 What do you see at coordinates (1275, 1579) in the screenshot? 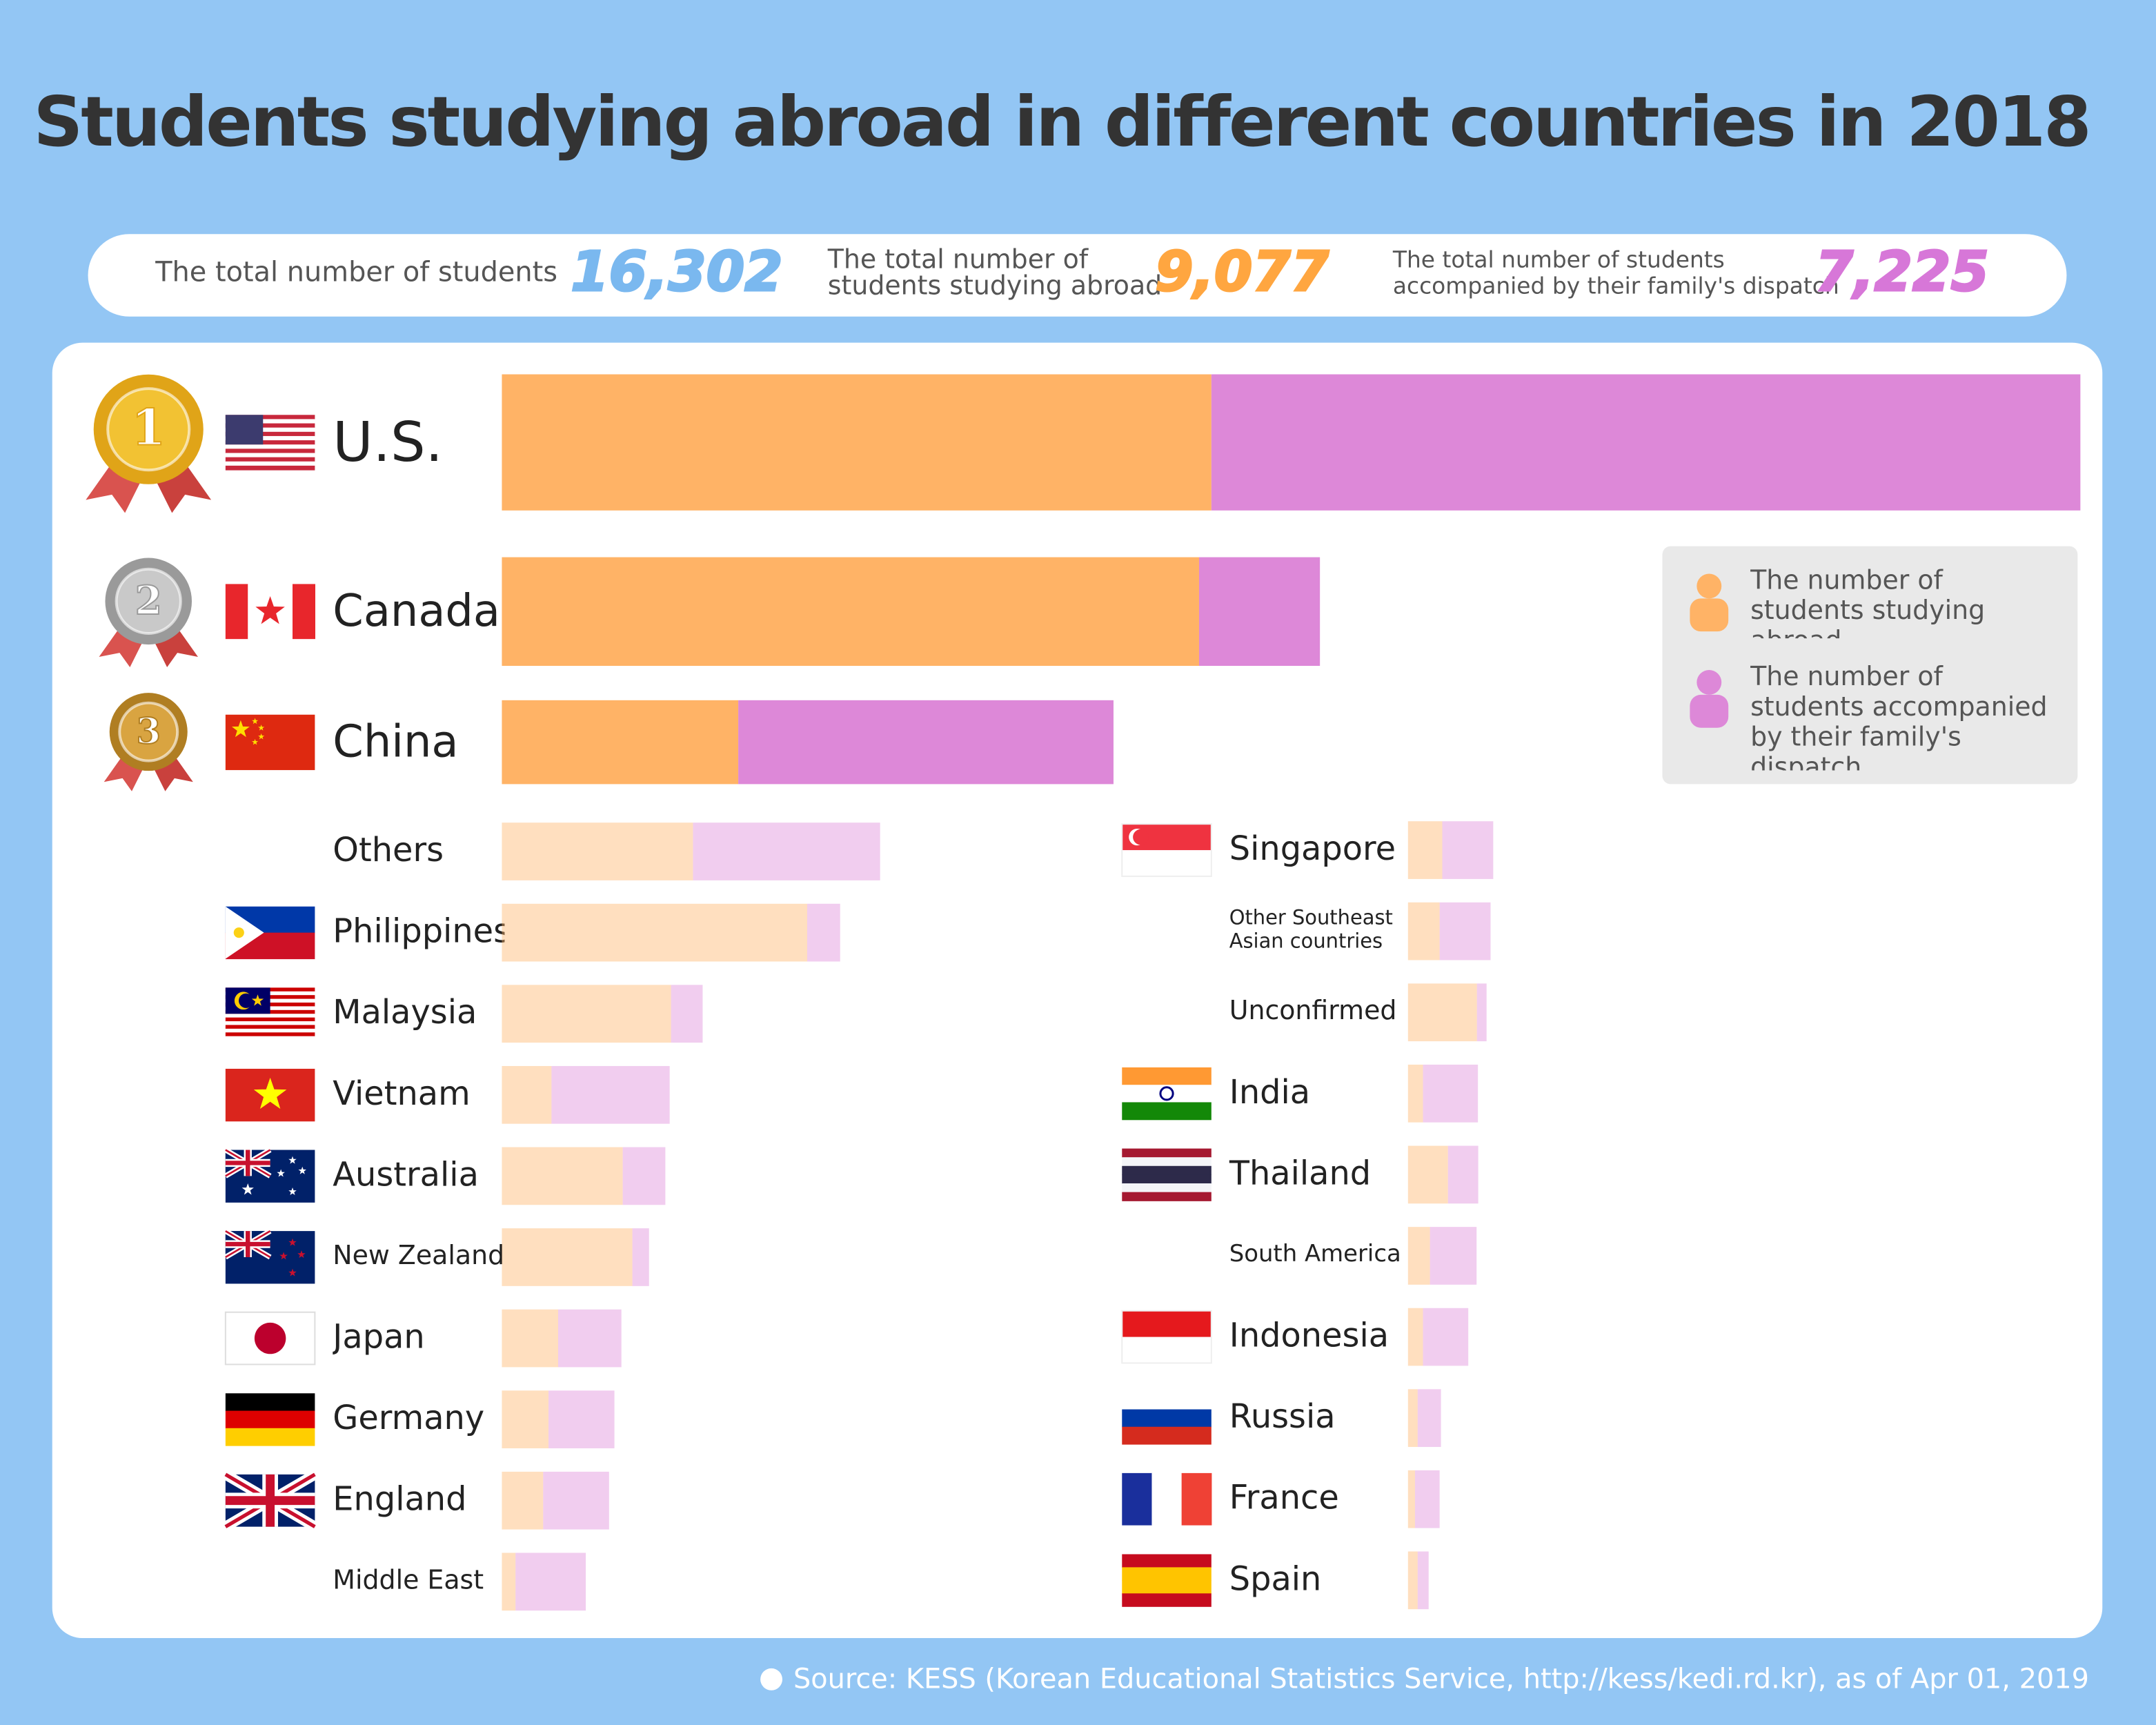
I see `category-label-box: Spain` at bounding box center [1275, 1579].